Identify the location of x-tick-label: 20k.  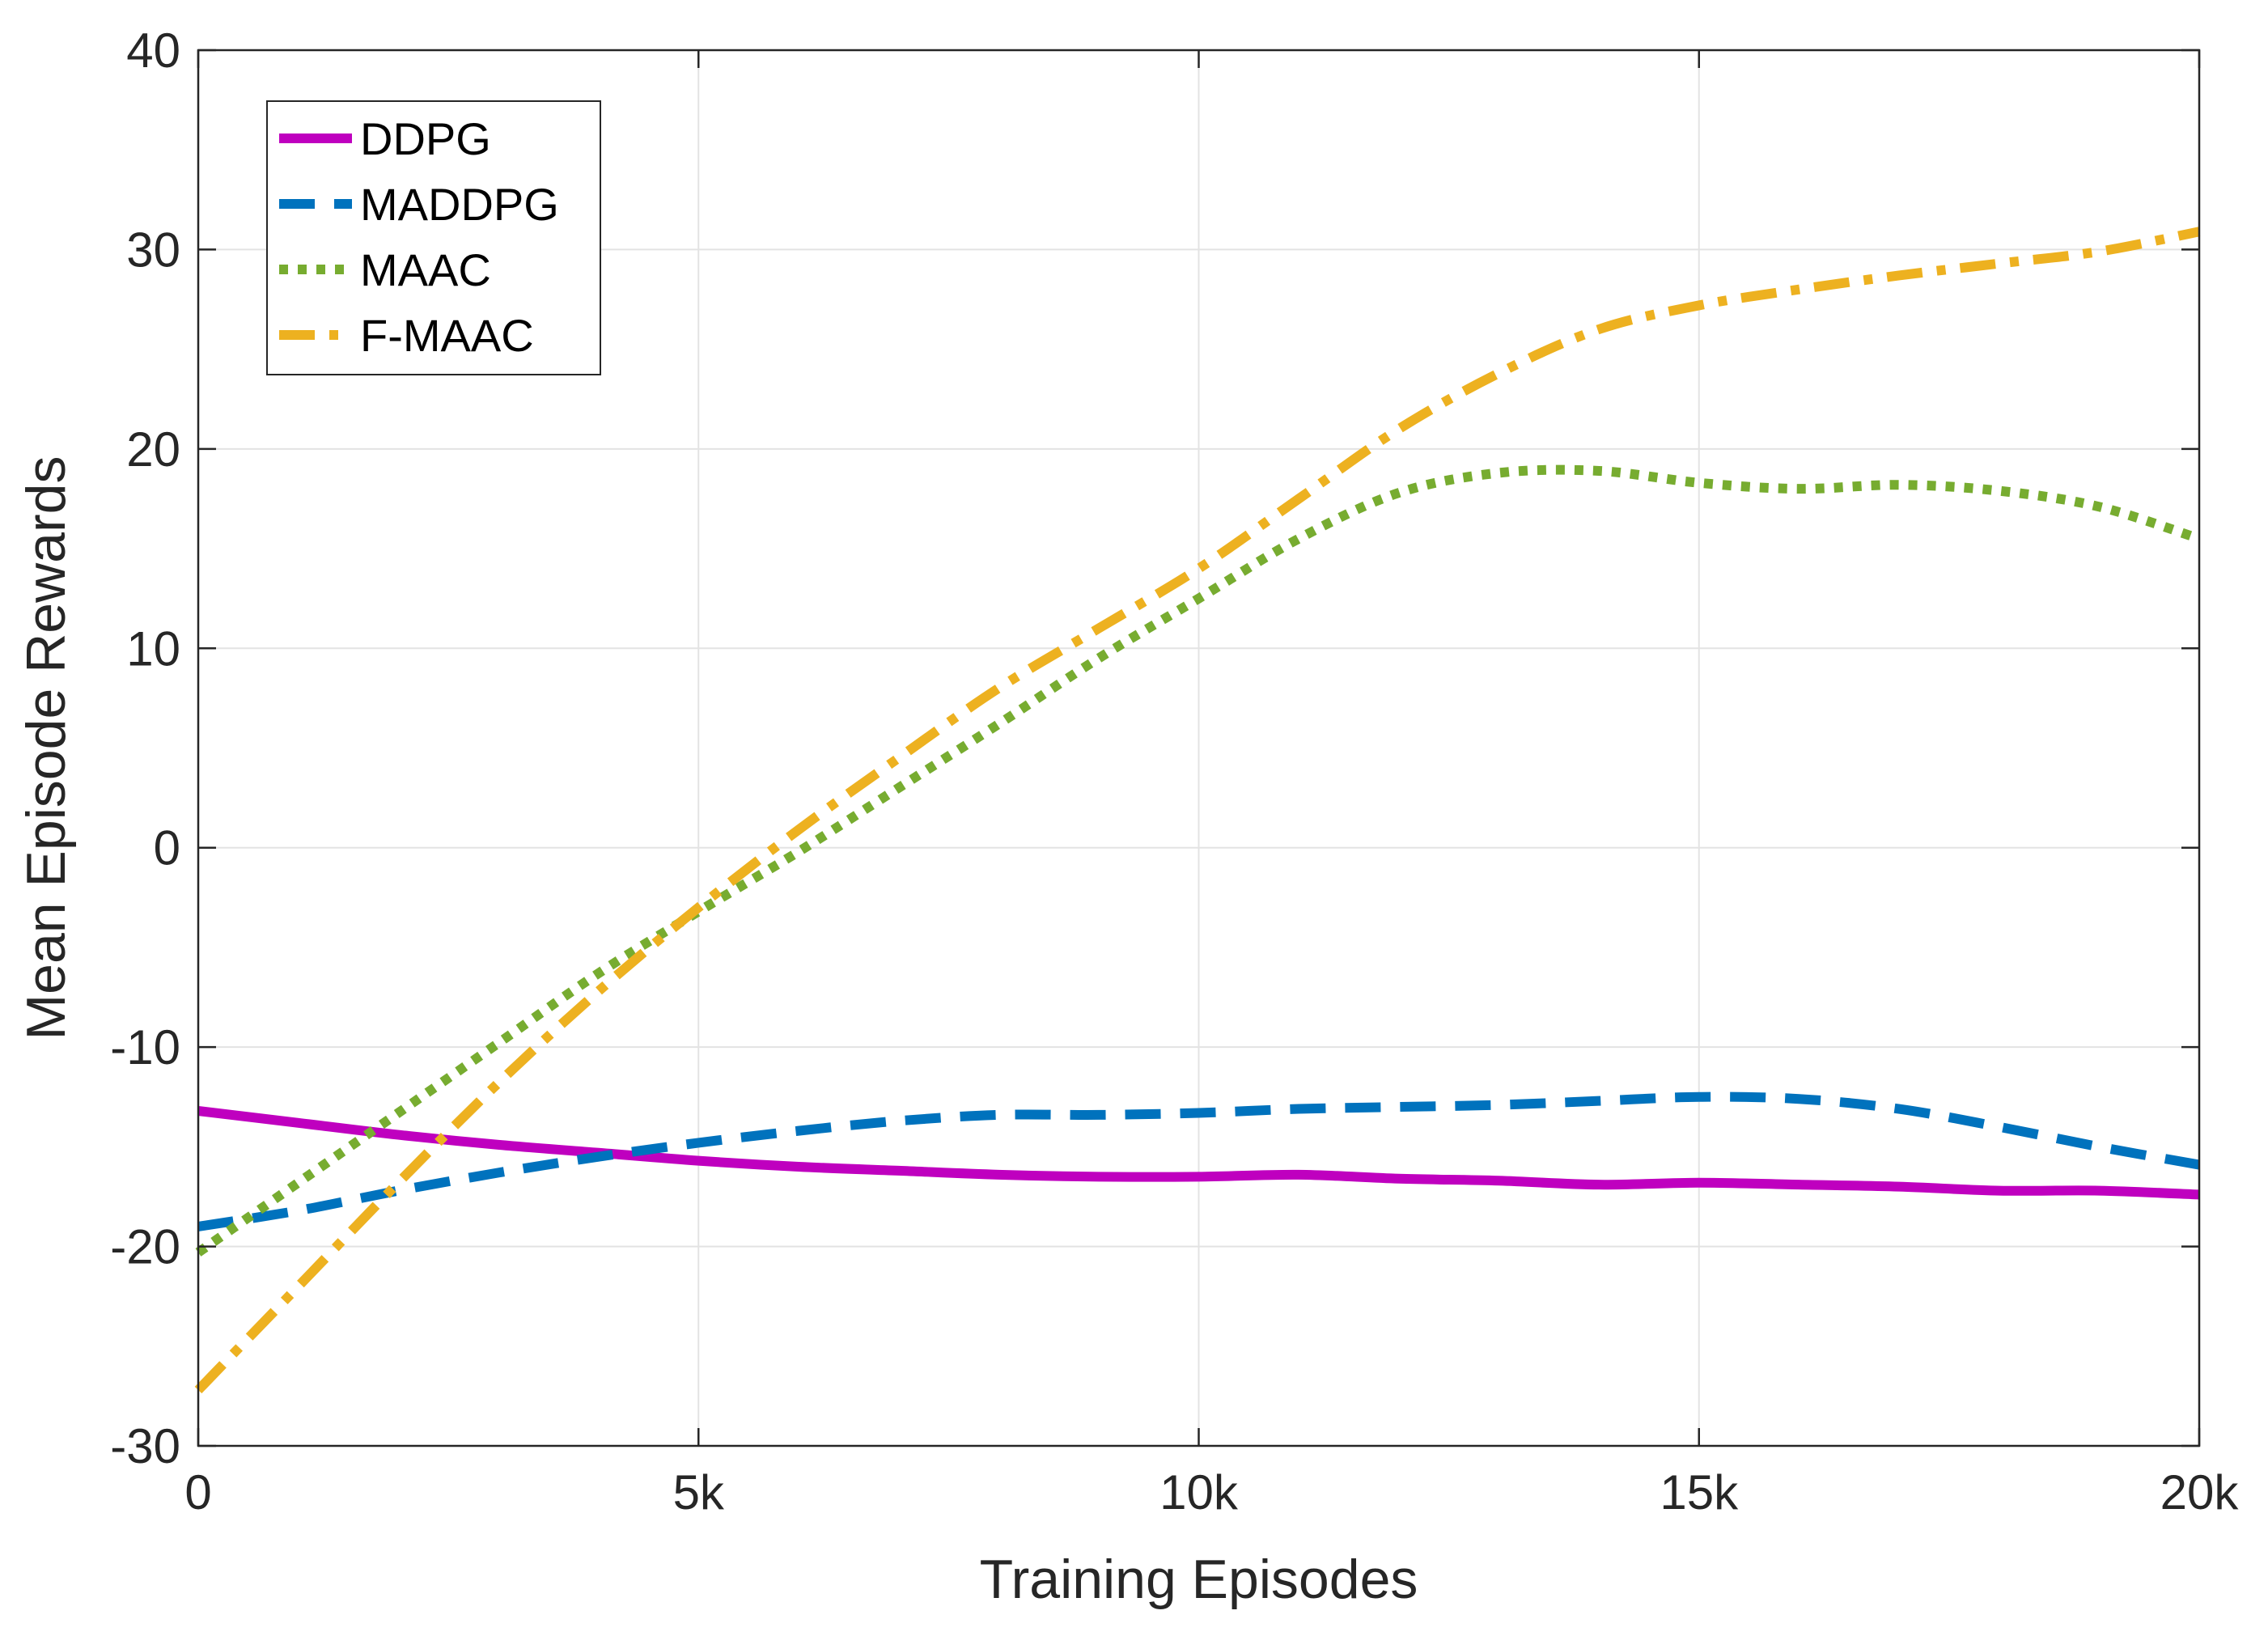
(2200, 1492).